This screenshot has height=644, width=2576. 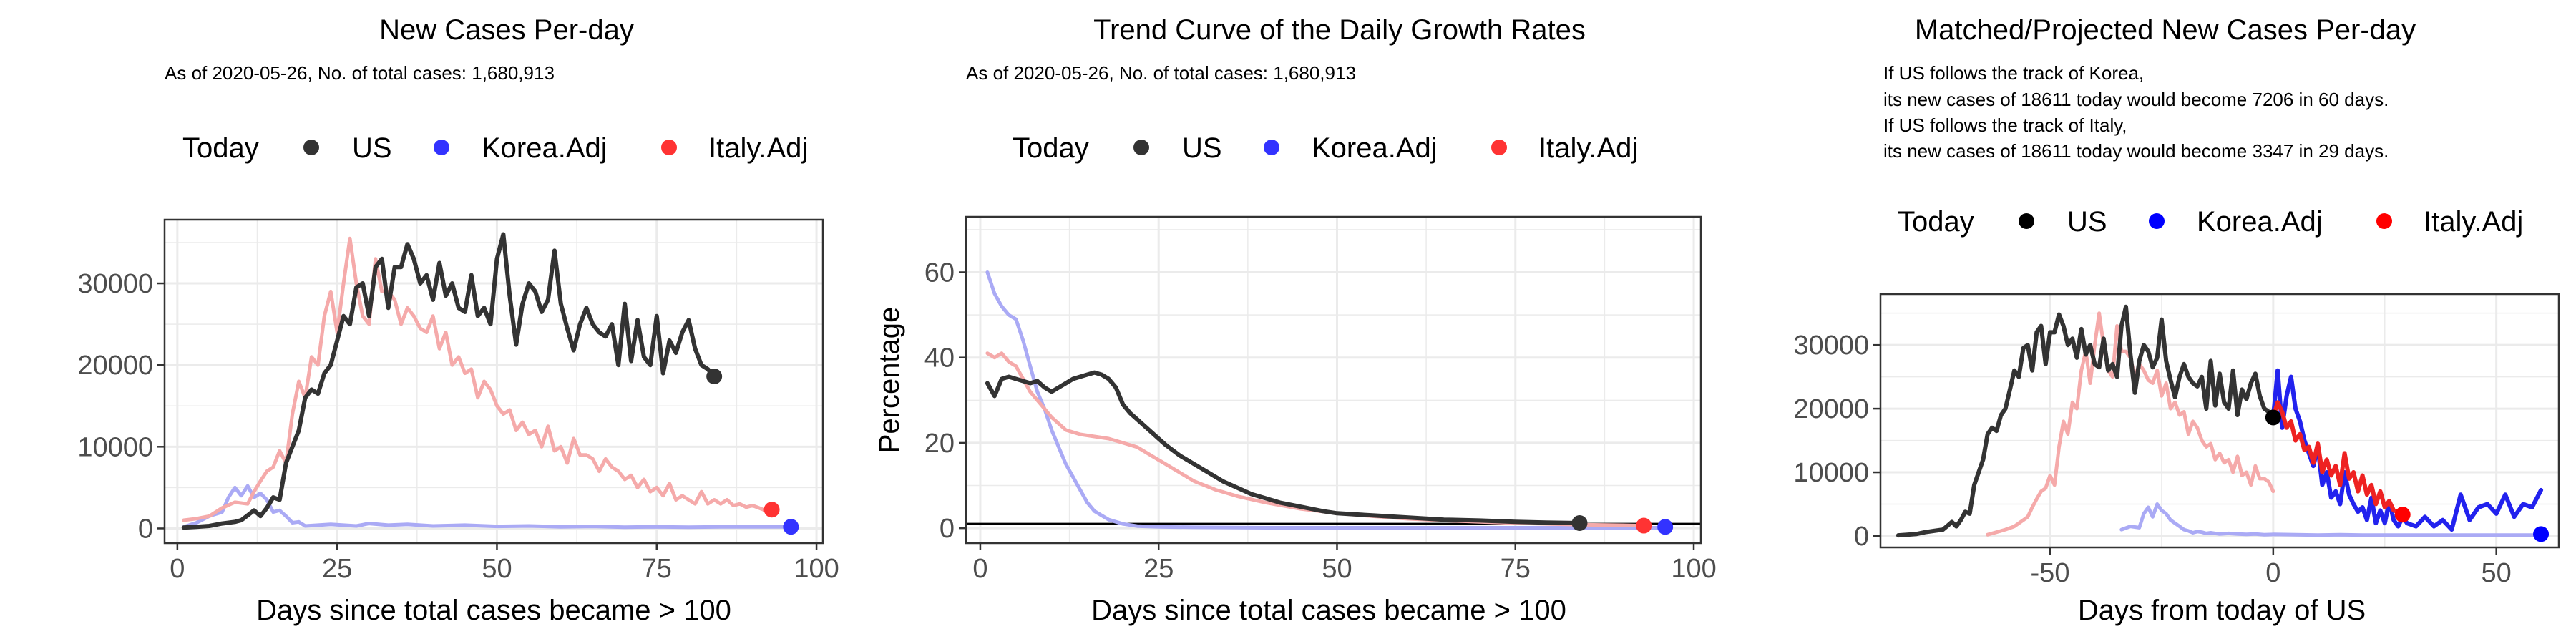 What do you see at coordinates (2050, 573) in the screenshot?
I see `x-tick-label: -50` at bounding box center [2050, 573].